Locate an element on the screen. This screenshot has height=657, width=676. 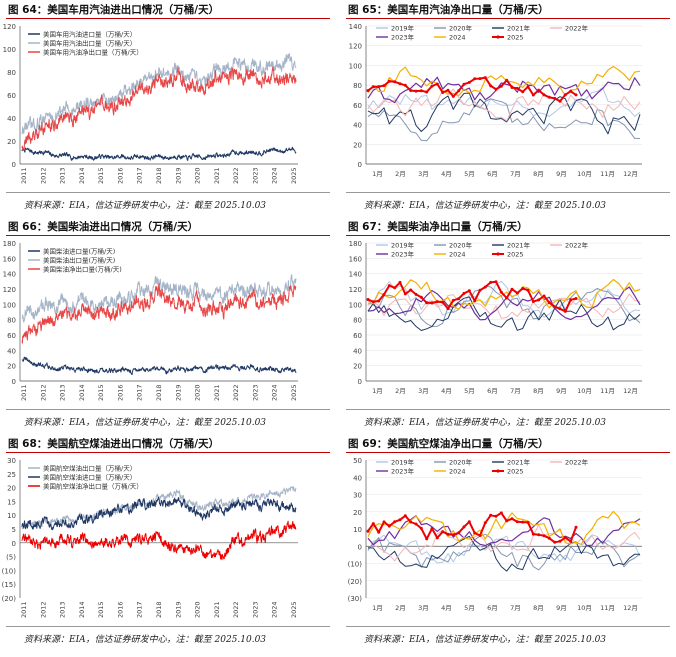
legend-label: 美国车用汽油出口量（万桶/天） is located at coordinates (89, 43).